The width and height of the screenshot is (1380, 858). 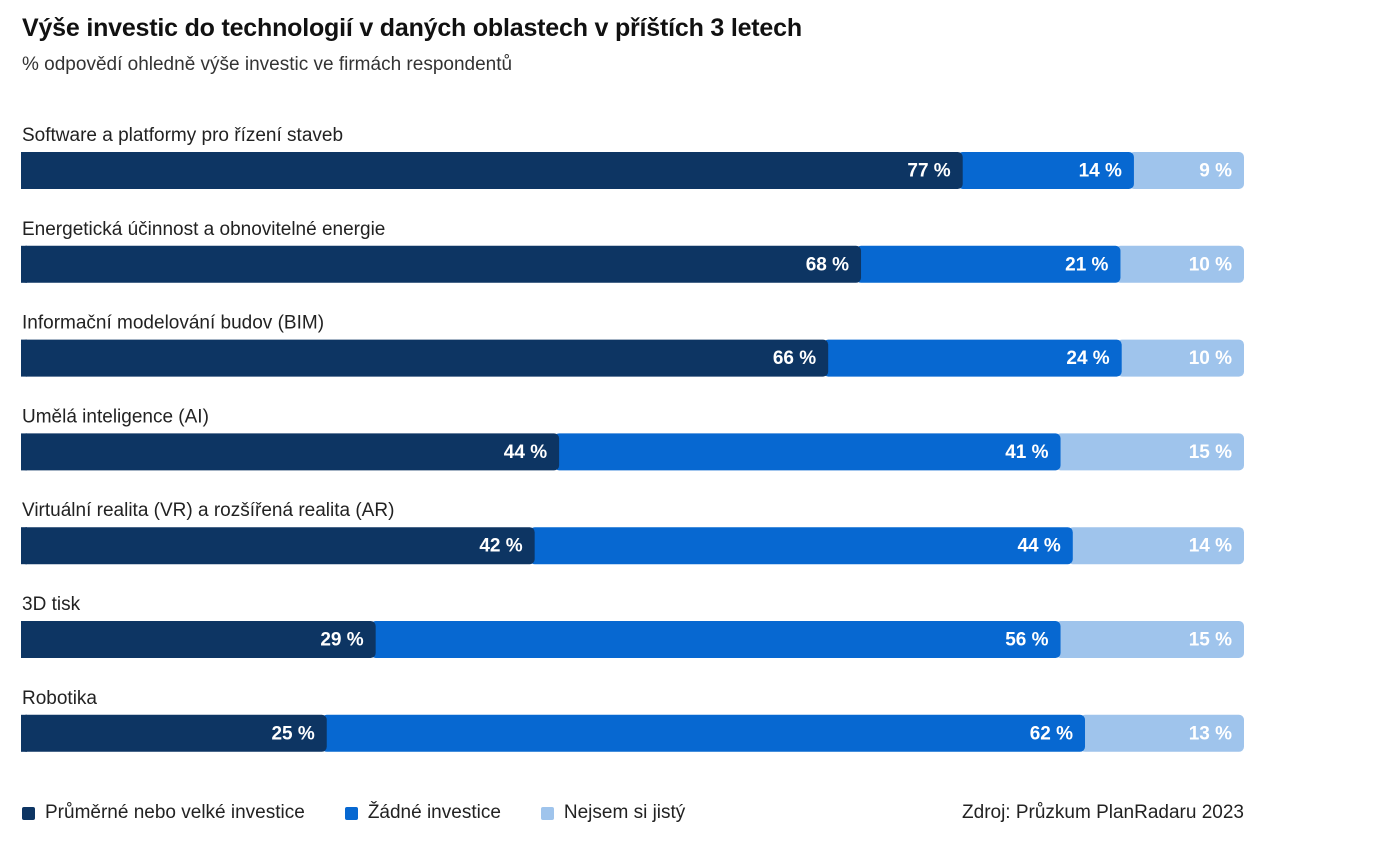 What do you see at coordinates (624, 812) in the screenshot?
I see `legend-label-series-2: Nejsem si jistý` at bounding box center [624, 812].